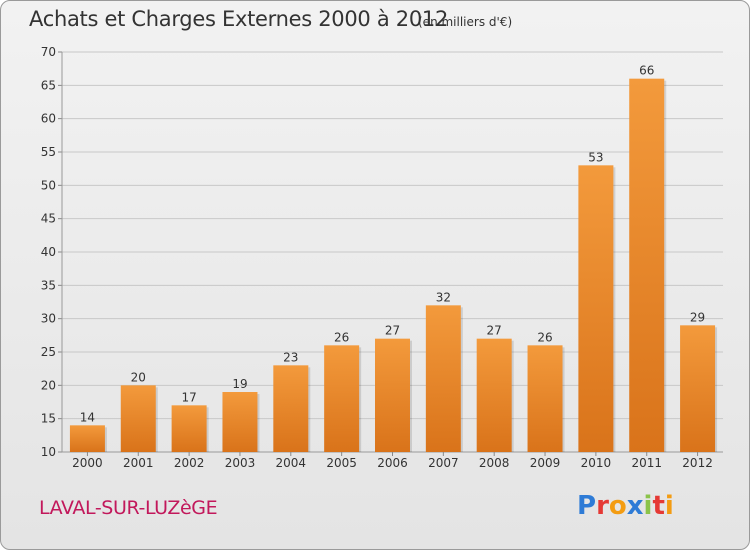 The image size is (750, 550). I want to click on y-tick-label: 70, so click(48, 52).